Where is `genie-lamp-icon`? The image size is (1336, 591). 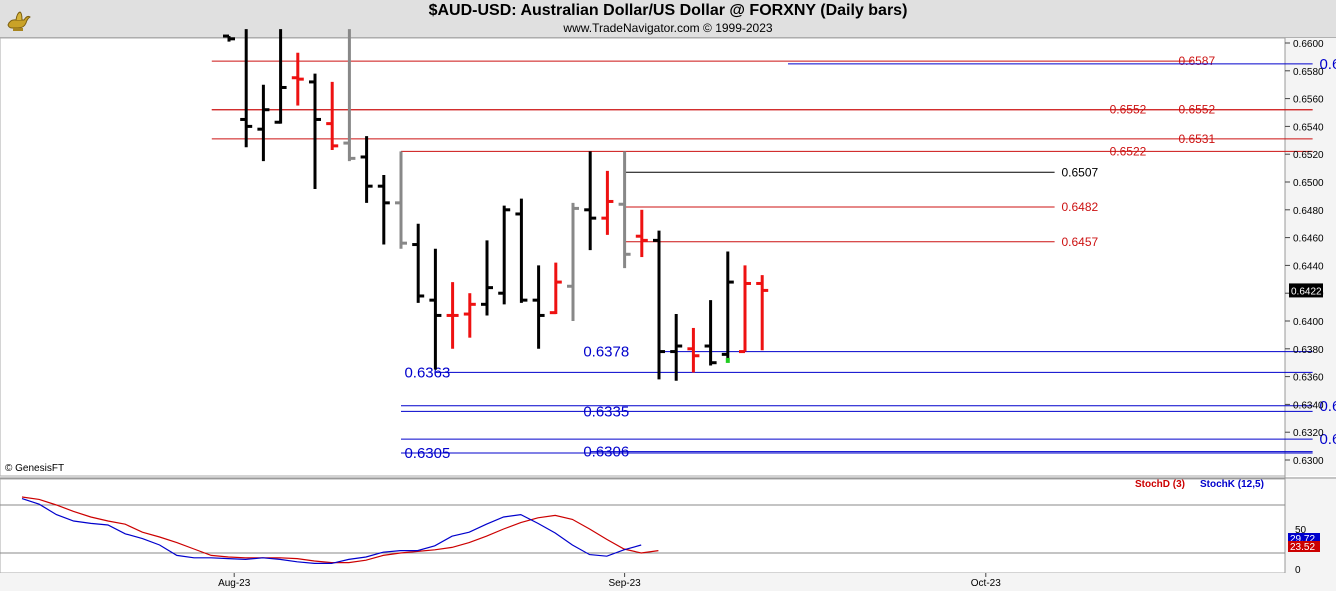 genie-lamp-icon is located at coordinates (19, 21).